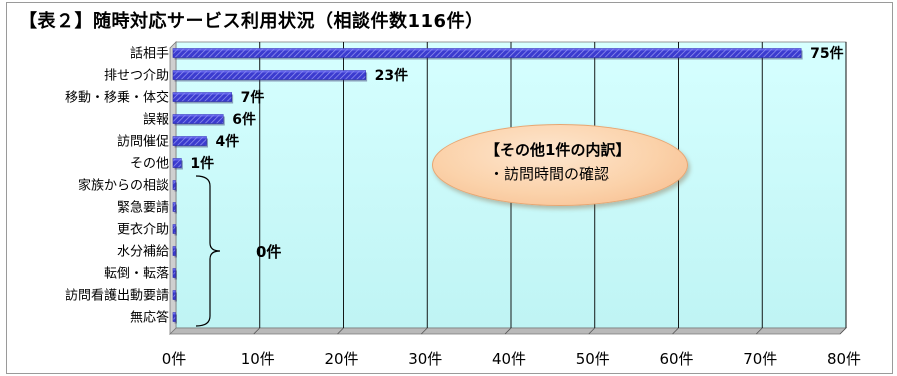 The width and height of the screenshot is (897, 376). I want to click on category-label: 誤報, so click(156, 120).